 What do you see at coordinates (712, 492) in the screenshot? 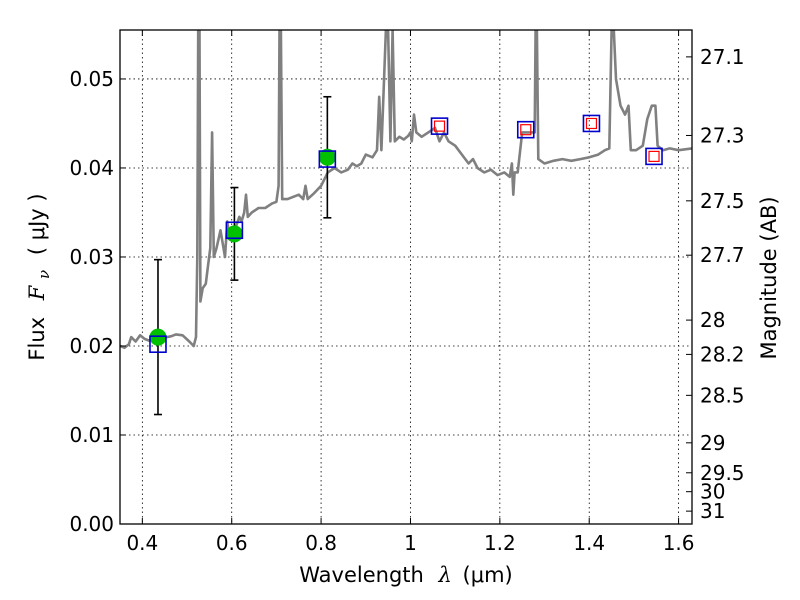
I see `mag-tick-label: 30` at bounding box center [712, 492].